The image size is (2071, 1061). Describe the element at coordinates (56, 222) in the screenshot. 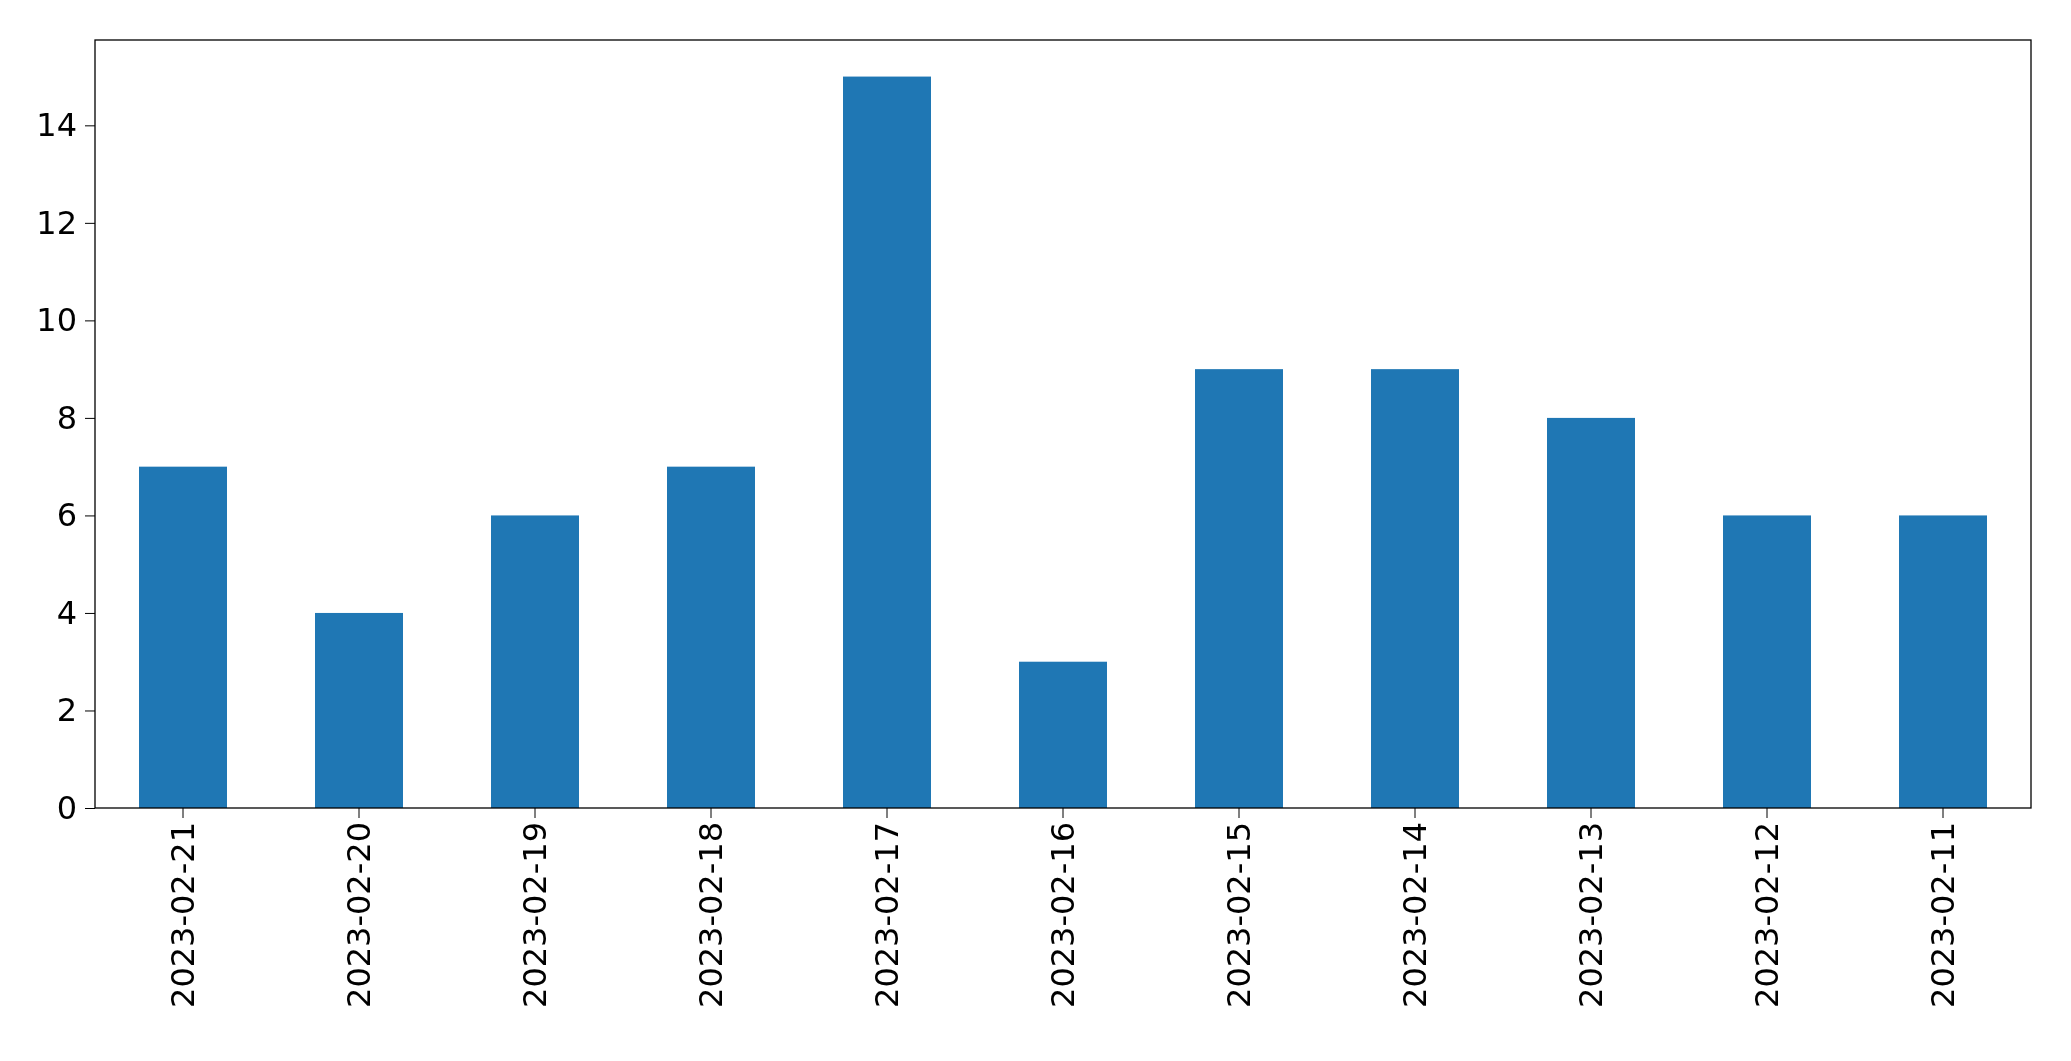

I see `y-tick-label: 12` at that location.